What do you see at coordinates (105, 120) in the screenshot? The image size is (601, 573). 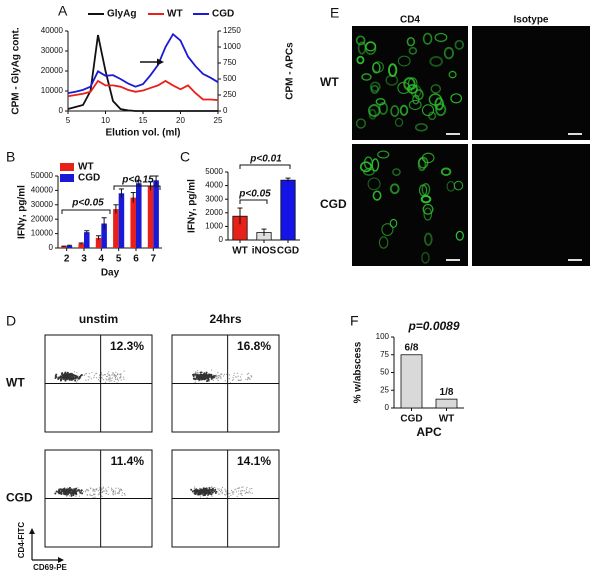 I see `x-tick-label: 10` at bounding box center [105, 120].